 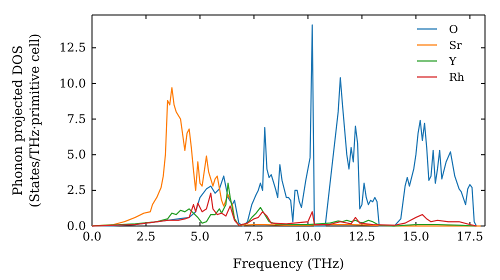 What do you see at coordinates (76, 119) in the screenshot?
I see `y-tick-label: 7.5` at bounding box center [76, 119].